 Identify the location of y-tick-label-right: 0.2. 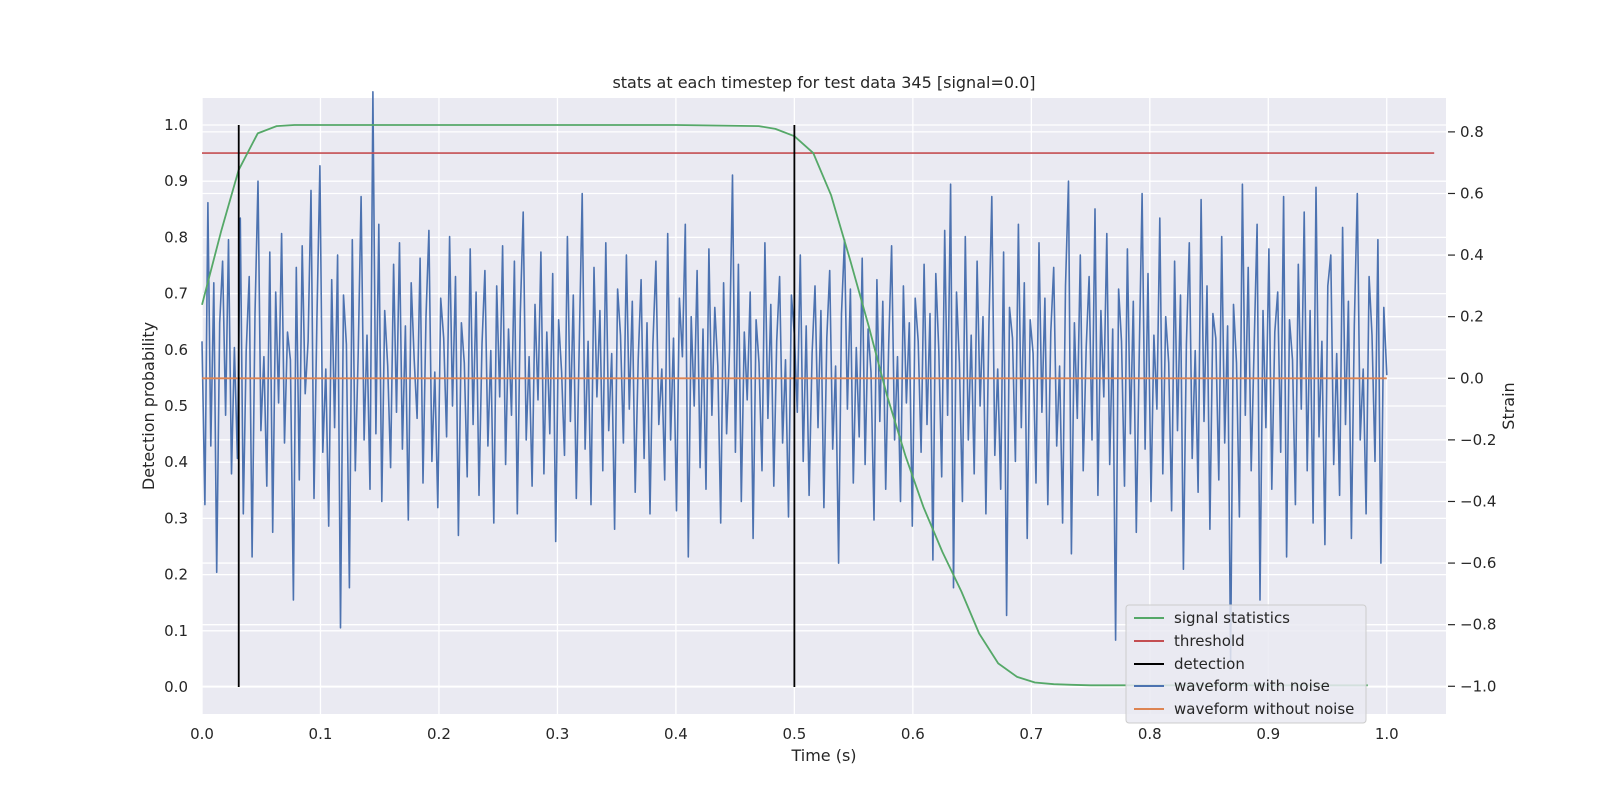
(1472, 317).